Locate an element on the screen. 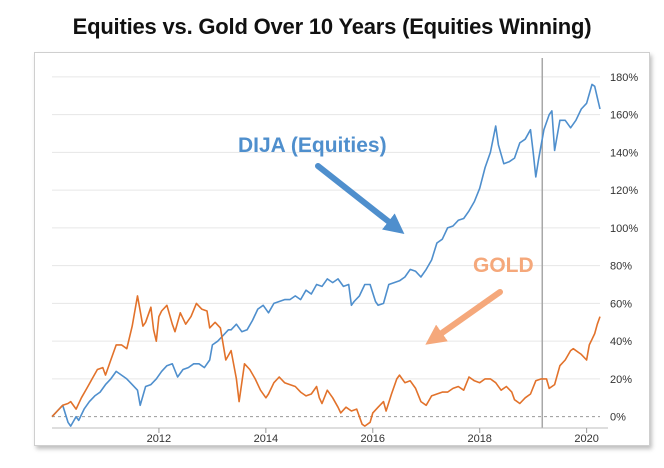 The height and width of the screenshot is (468, 664). y-tick-label: 140% is located at coordinates (624, 153).